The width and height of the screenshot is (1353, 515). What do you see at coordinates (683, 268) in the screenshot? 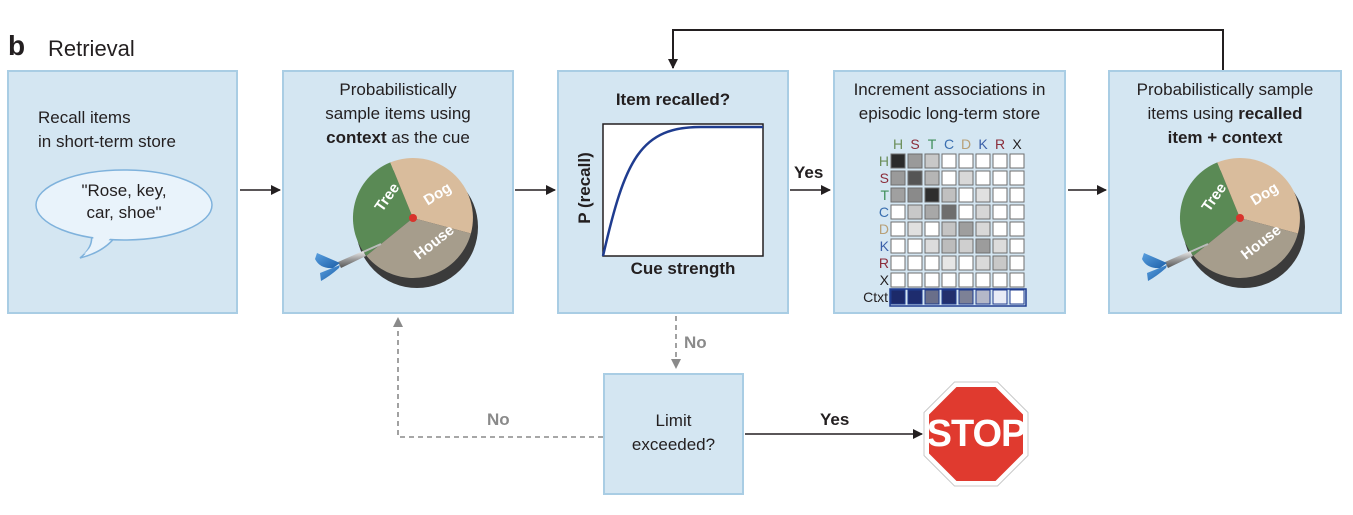
I see `x-axis-label: Cue strength` at bounding box center [683, 268].